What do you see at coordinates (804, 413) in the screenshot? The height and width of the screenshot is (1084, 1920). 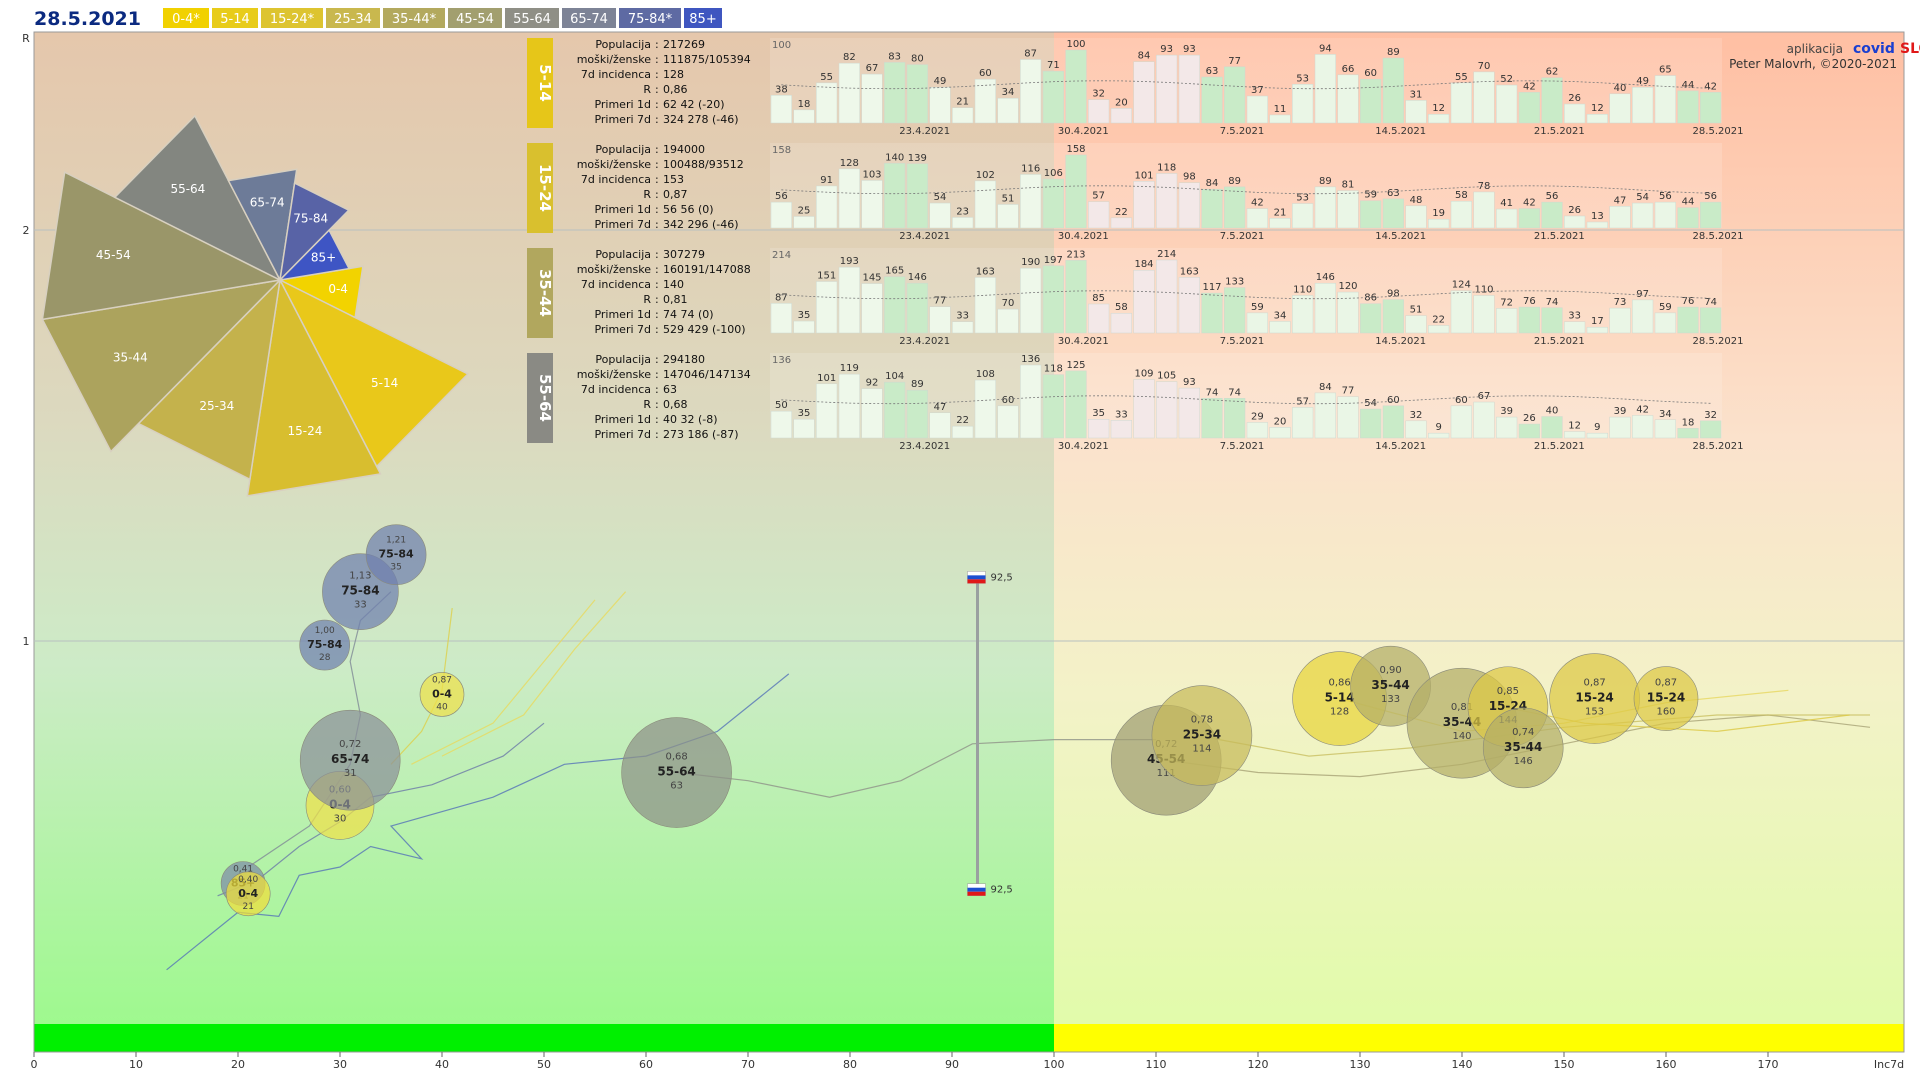 I see `bar-value-label: 35` at bounding box center [804, 413].